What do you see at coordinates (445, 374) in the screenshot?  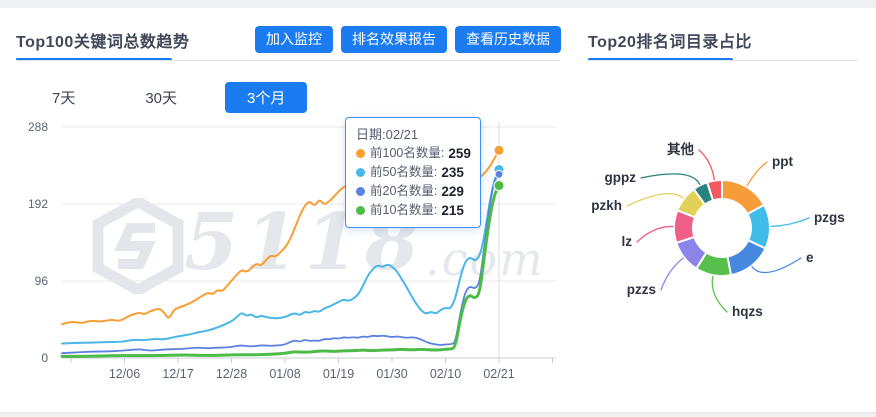 I see `x-axis-label: 02/10` at bounding box center [445, 374].